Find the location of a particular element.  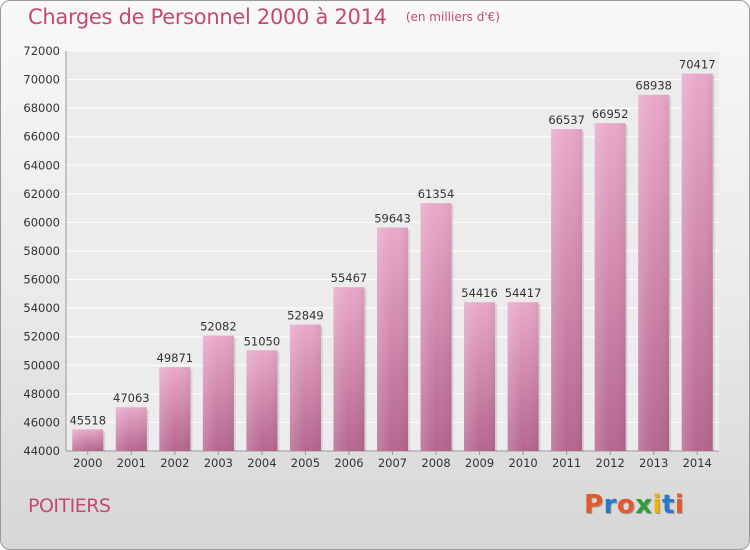

logo-letter: r is located at coordinates (610, 505).